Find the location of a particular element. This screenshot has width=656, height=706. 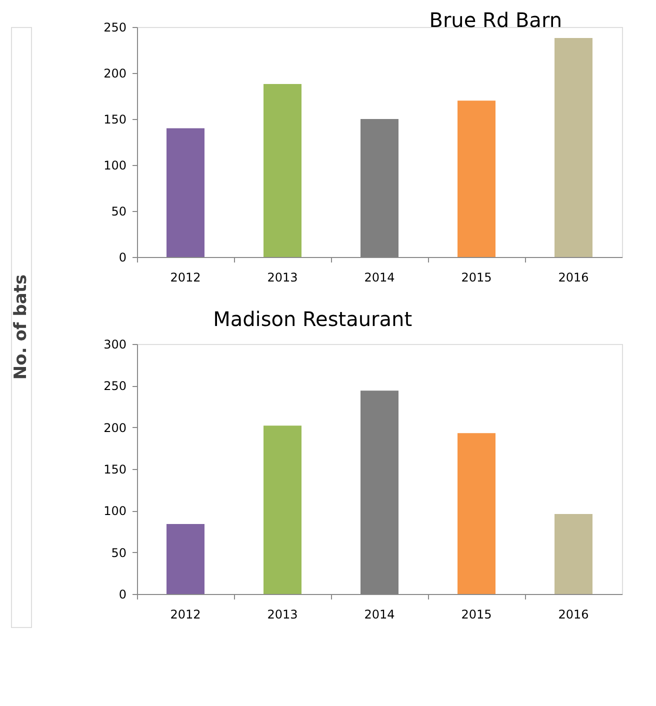

chart-title: Madison Restaurant is located at coordinates (312, 319).